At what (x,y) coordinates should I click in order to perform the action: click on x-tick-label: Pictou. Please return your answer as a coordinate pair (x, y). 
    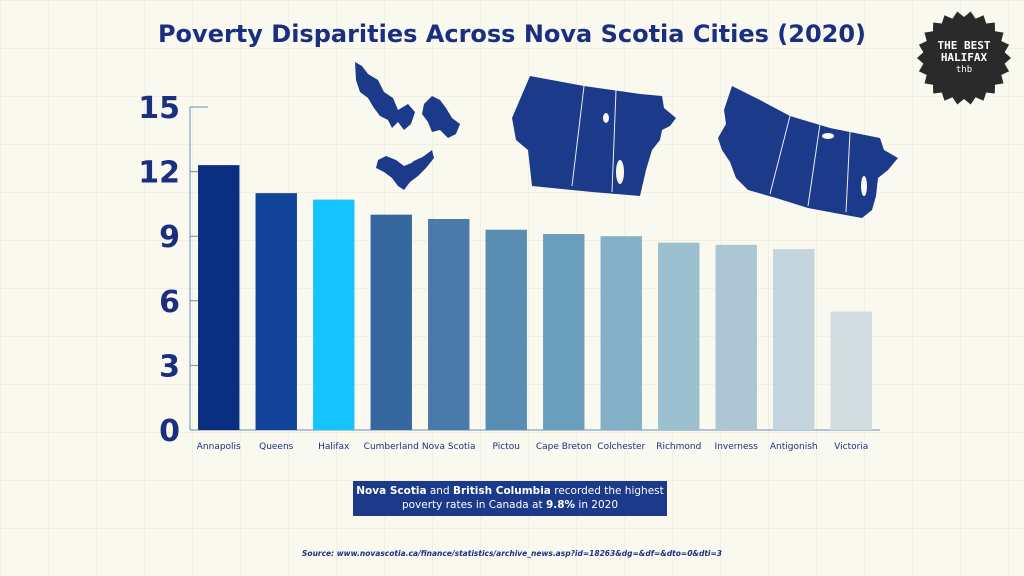
    Looking at the image, I should click on (506, 447).